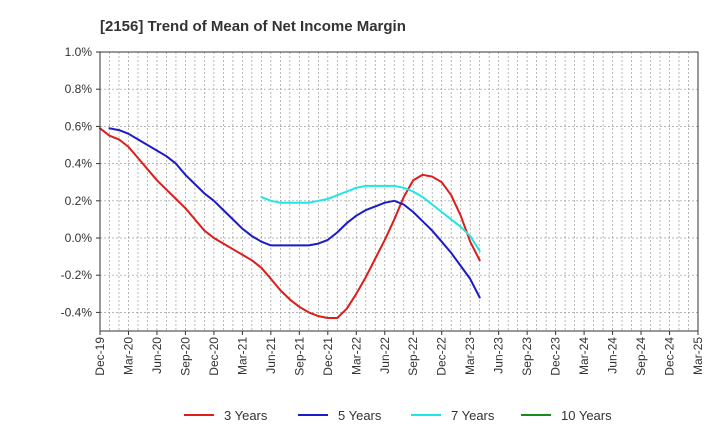  I want to click on legend-label-7-years: 7 Years, so click(473, 415).